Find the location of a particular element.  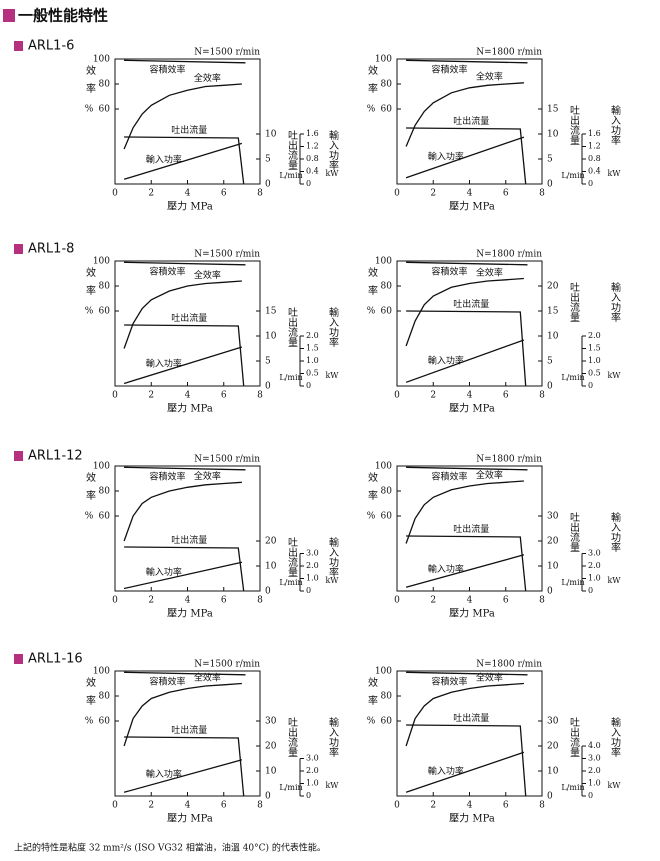

chart-subtitle: N=1500 r/min is located at coordinates (227, 460).